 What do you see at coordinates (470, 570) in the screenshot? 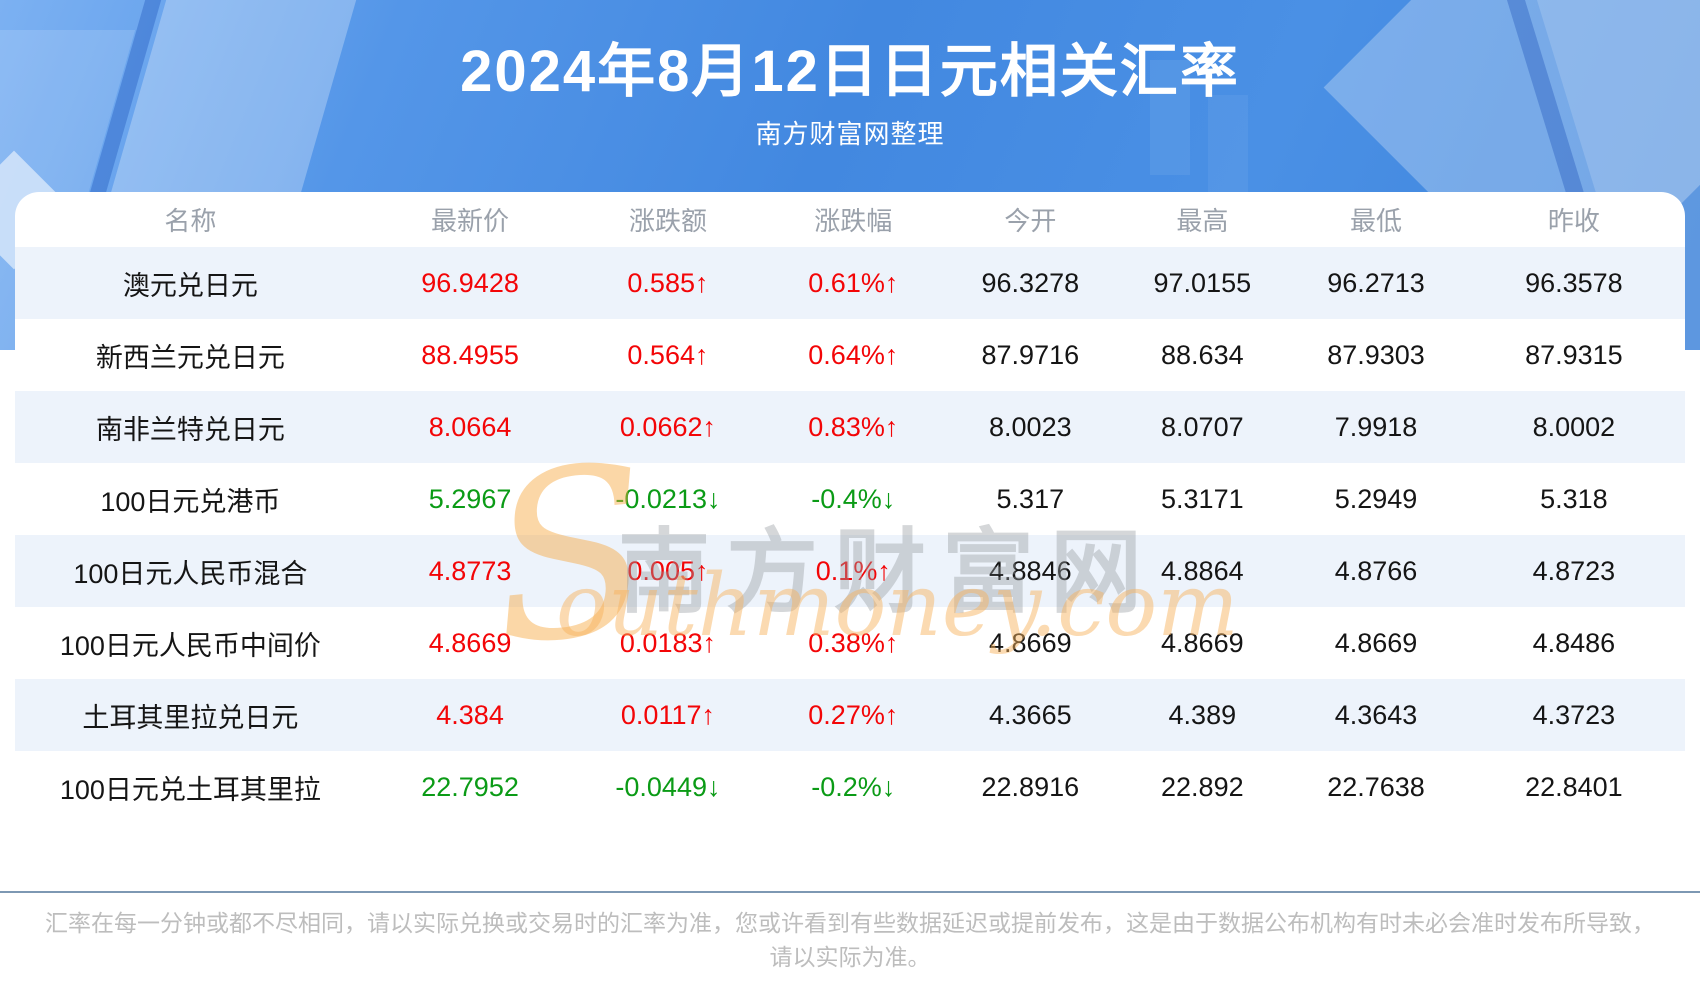
I see `cell-latest-price: 4.8773` at bounding box center [470, 570].